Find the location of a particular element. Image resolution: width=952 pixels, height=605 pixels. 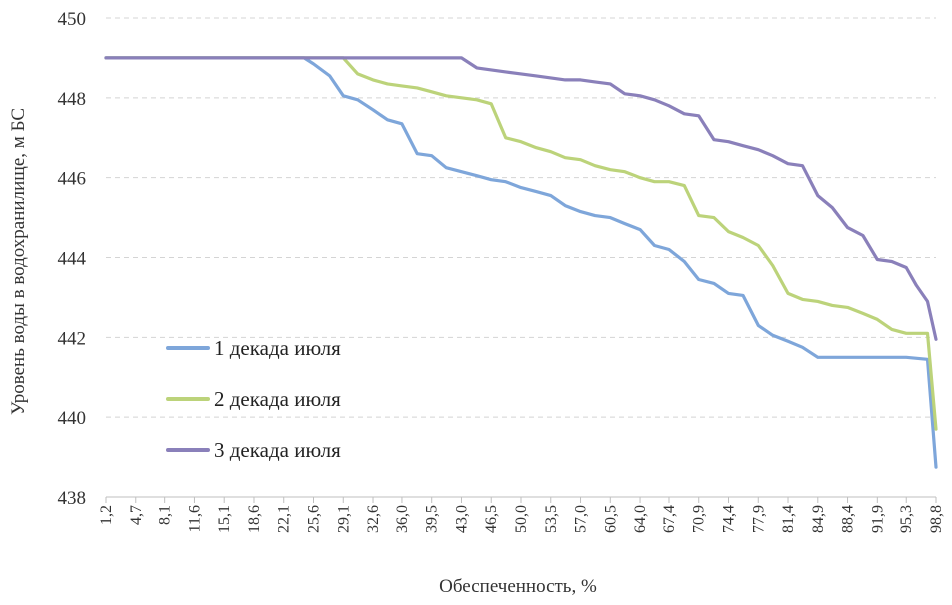

x-tick-label: 18,6 is located at coordinates (254, 519).